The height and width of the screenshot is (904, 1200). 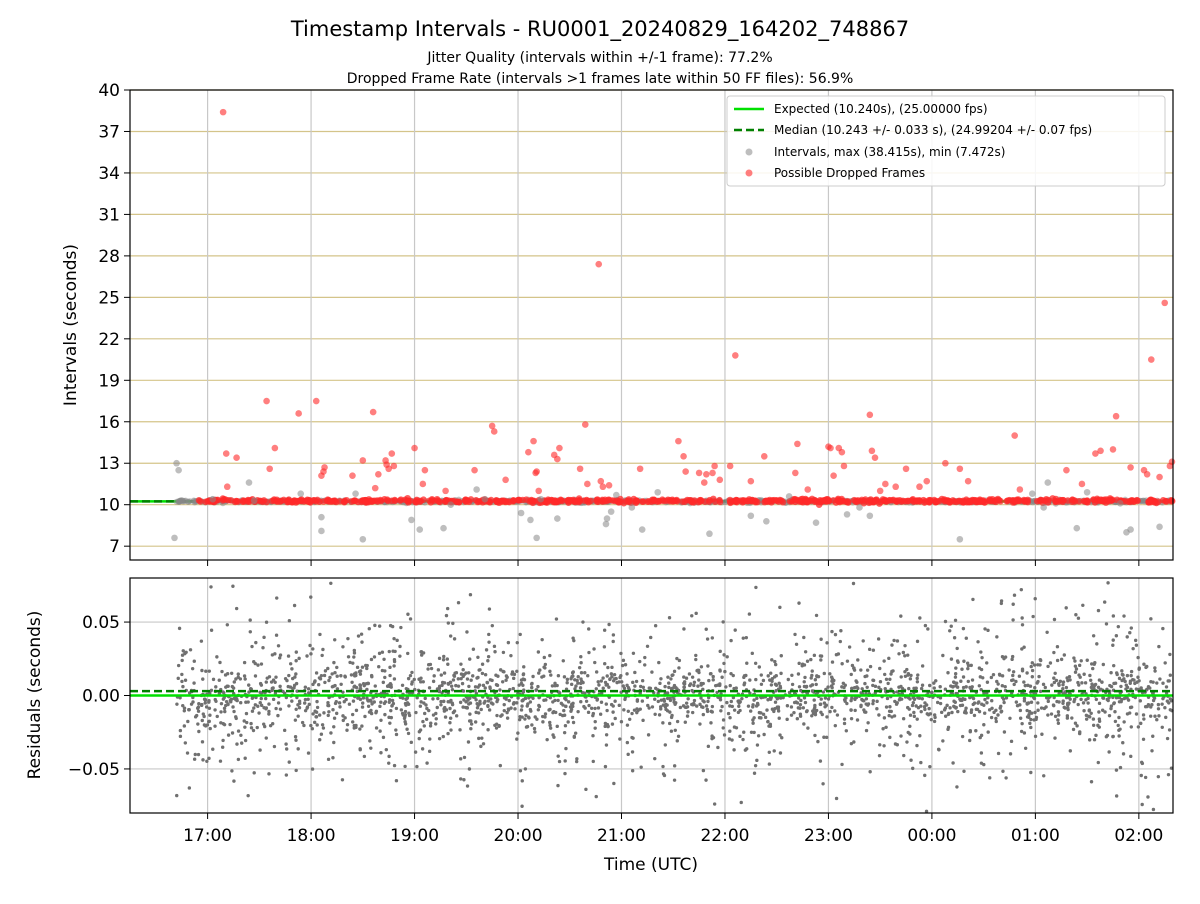 I want to click on interval-point, so click(x=1076, y=528).